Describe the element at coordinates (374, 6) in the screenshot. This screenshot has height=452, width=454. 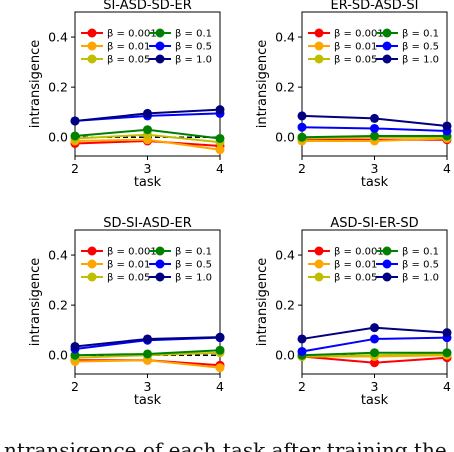
I see `panel-title: ER-SD-ASD-SI` at that location.